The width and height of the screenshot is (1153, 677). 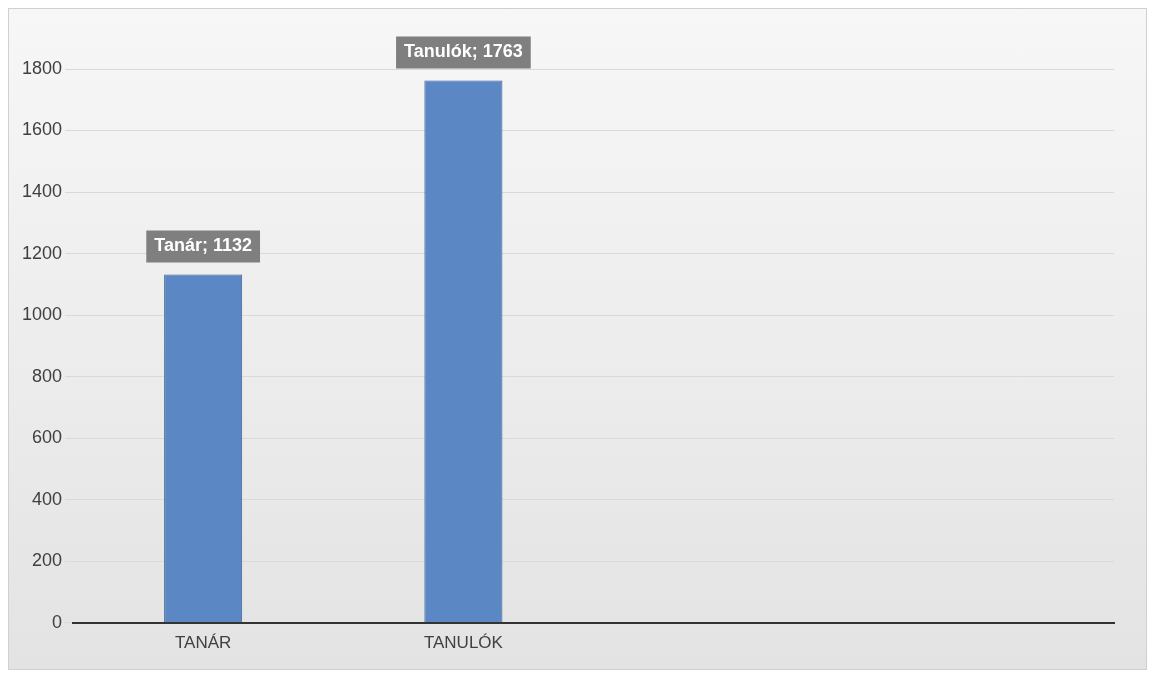 What do you see at coordinates (47, 560) in the screenshot?
I see `y-tick-label: 200` at bounding box center [47, 560].